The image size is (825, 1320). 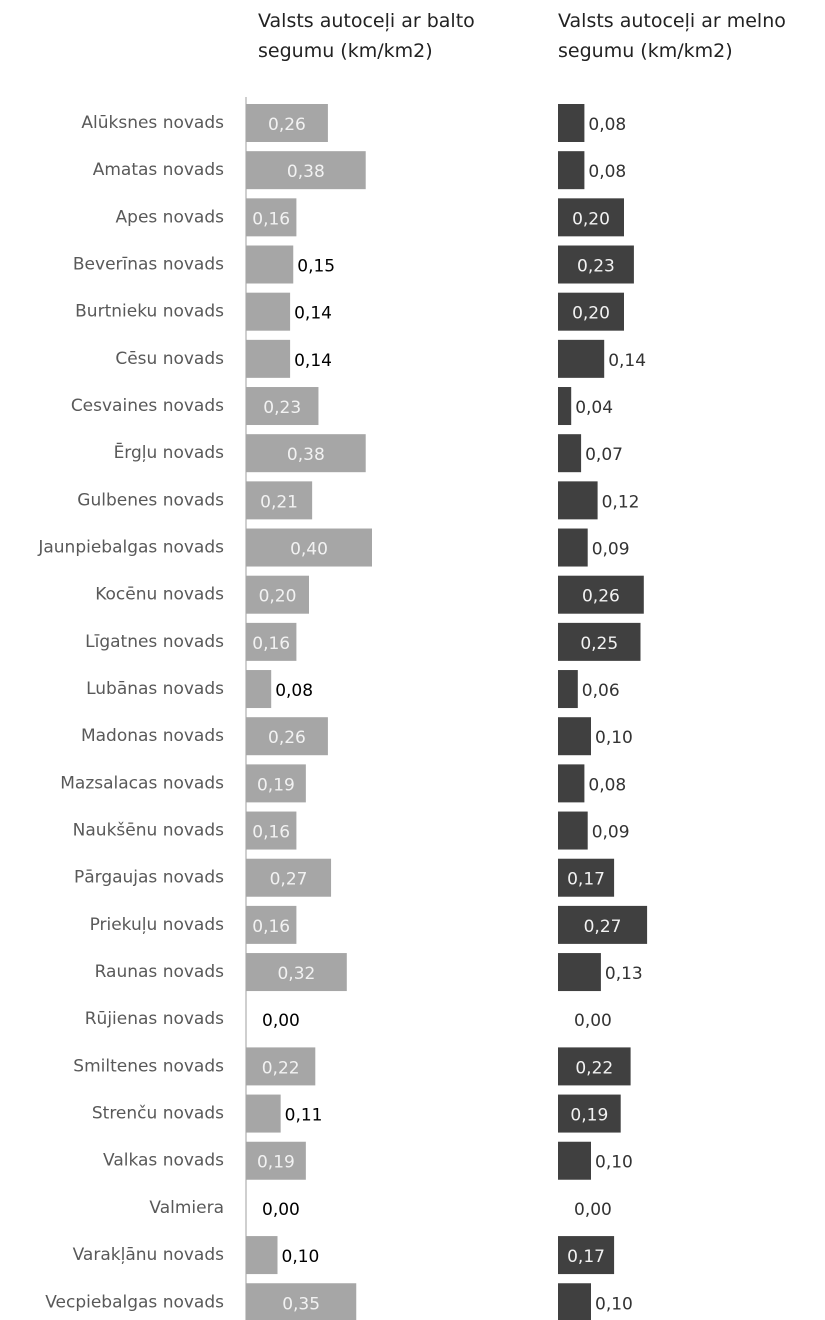 What do you see at coordinates (150, 500) in the screenshot?
I see `category-label: Gulbenes novads` at bounding box center [150, 500].